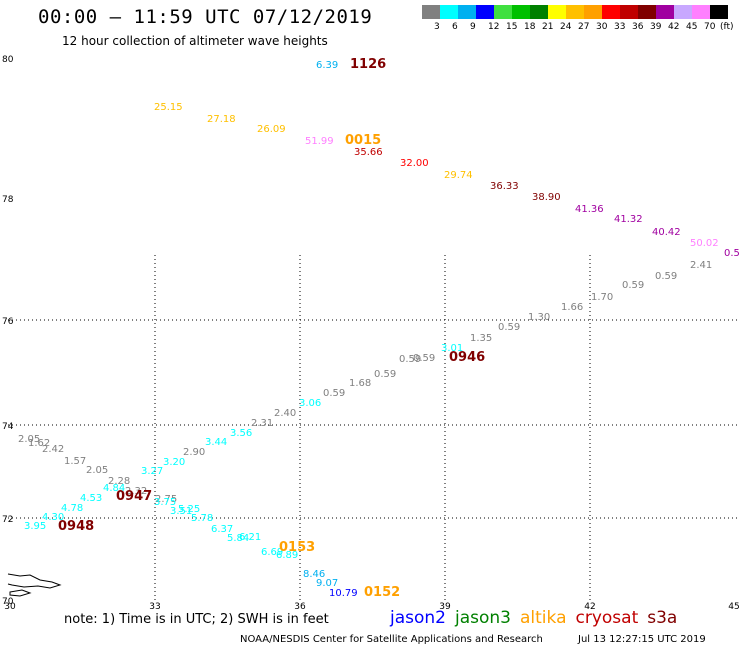 Image resolution: width=740 pixels, height=650 pixels. Describe the element at coordinates (628, 219) in the screenshot. I see `wave-height-label: 41.32` at that location.